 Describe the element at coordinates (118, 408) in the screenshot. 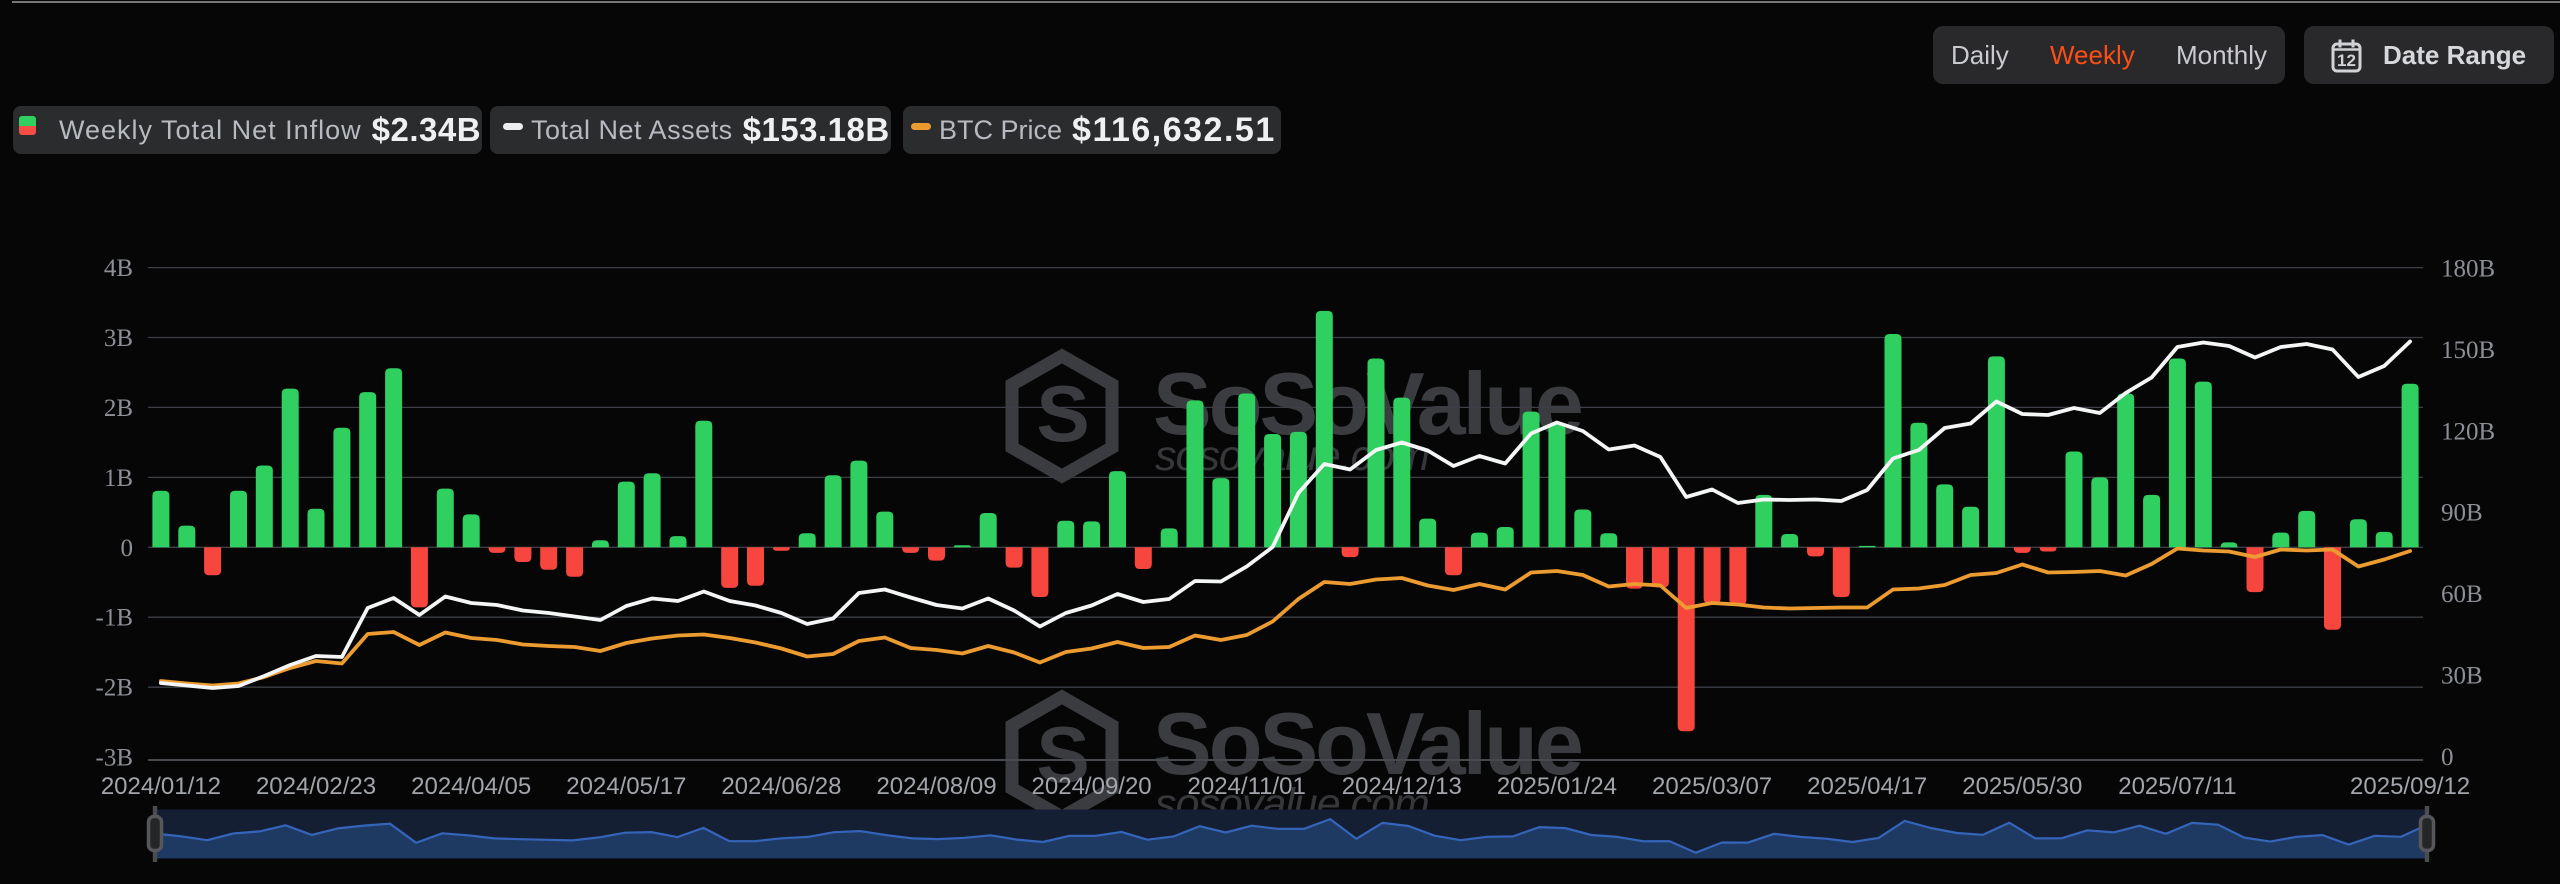

I see `svg-text: 2B` at that location.